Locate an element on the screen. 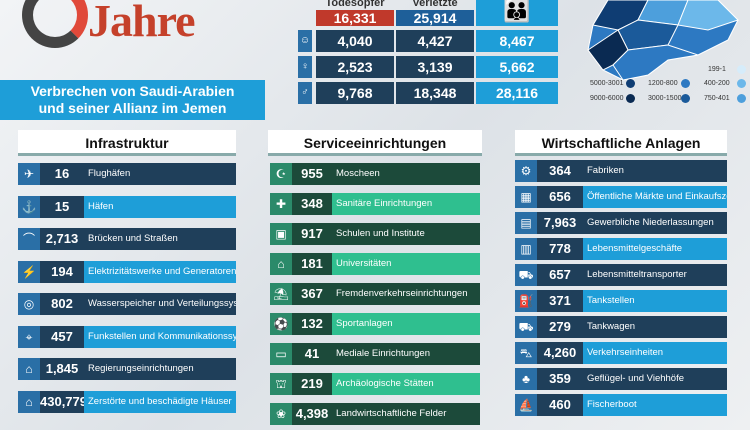  services-row: ☪ 955 Moscheen is located at coordinates (375, 174).